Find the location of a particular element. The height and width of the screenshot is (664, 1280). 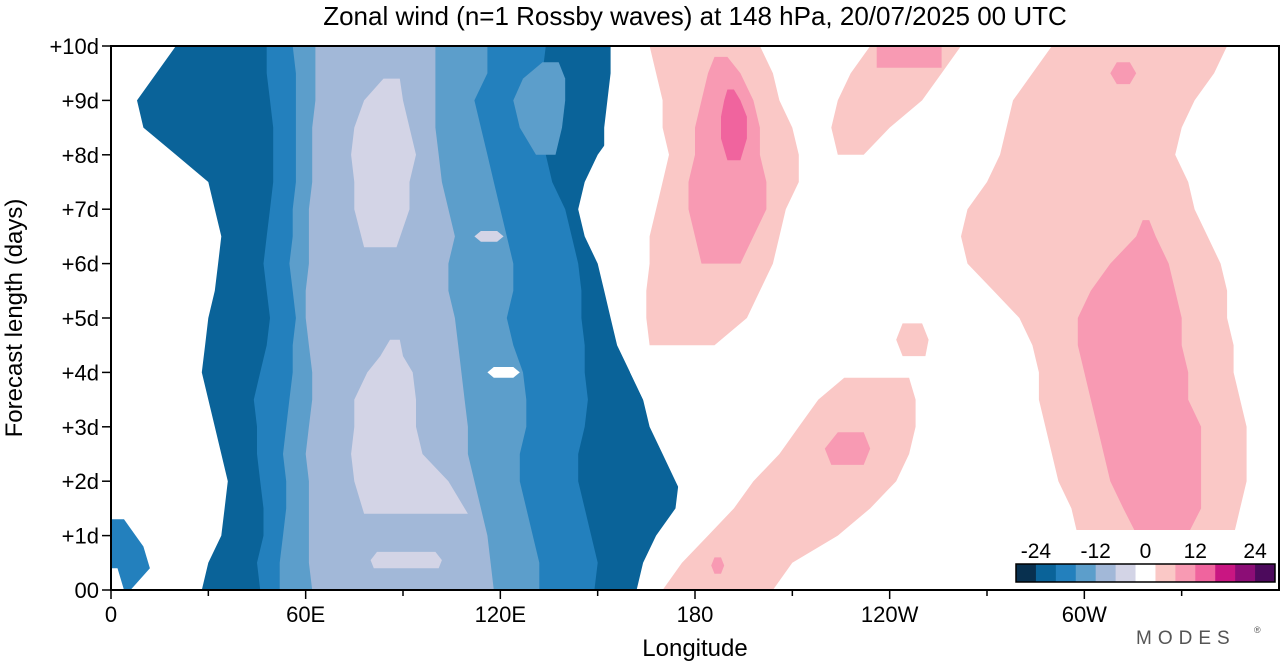

colorbar-label: 0 is located at coordinates (1146, 551).